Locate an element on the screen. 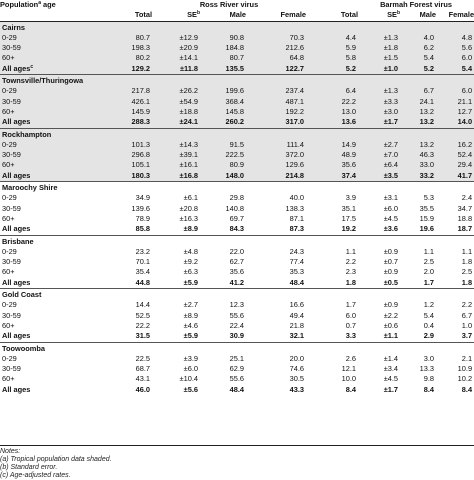 This screenshot has width=474, height=480. table-cell: 77.4 is located at coordinates (297, 262).